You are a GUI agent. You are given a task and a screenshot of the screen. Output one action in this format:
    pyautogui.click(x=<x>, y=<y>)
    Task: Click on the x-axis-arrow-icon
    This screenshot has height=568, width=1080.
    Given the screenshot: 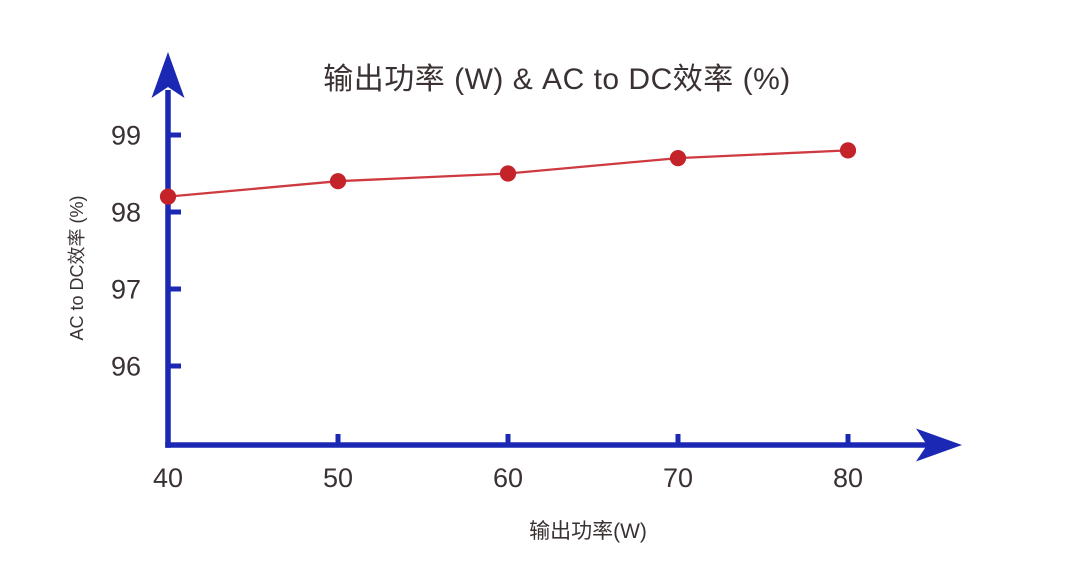 What is the action you would take?
    pyautogui.click(x=939, y=445)
    